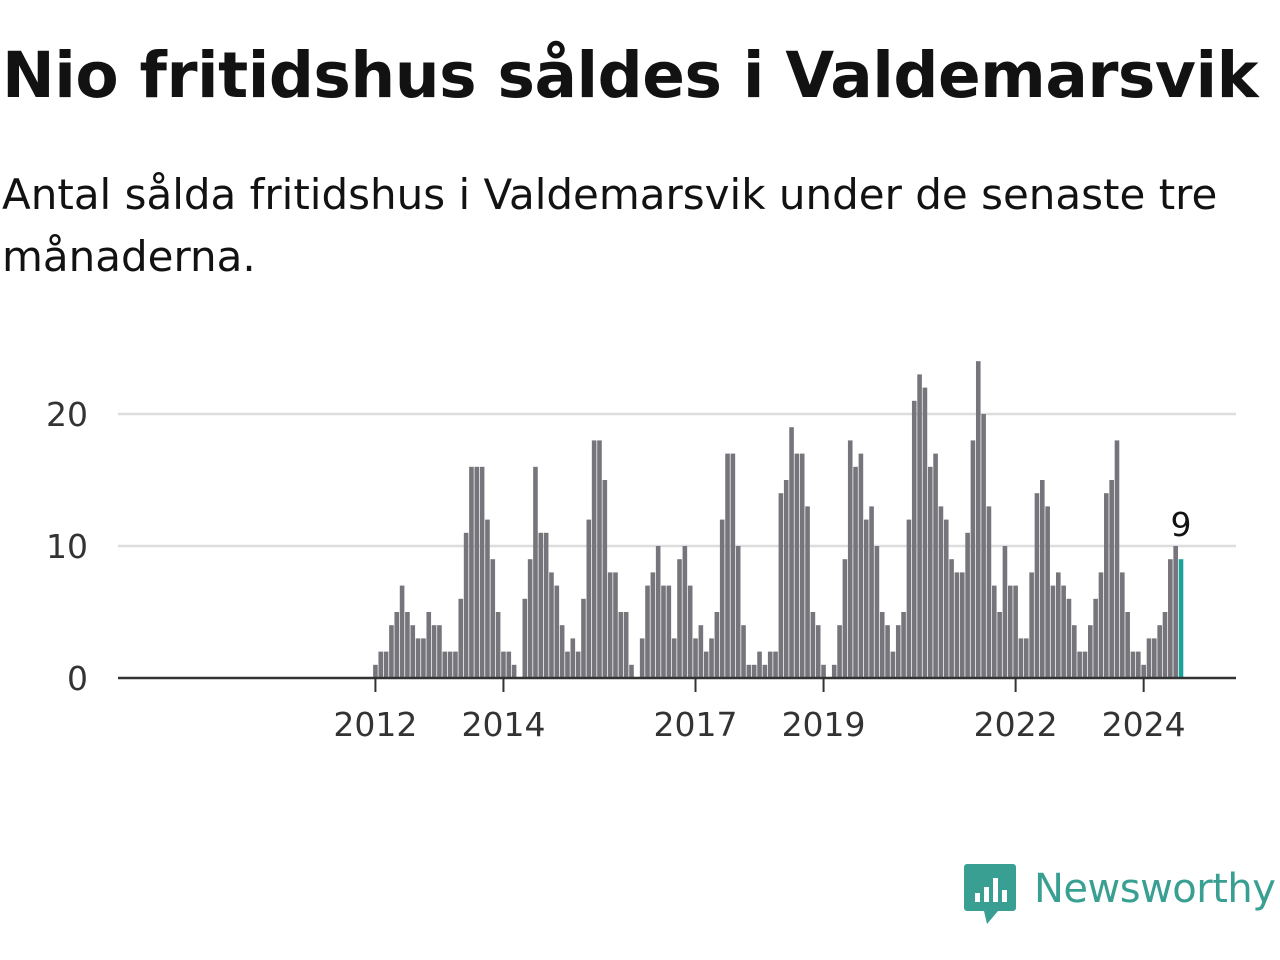 Image resolution: width=1280 pixels, height=960 pixels. What do you see at coordinates (1181, 618) in the screenshot?
I see `bar-highlight` at bounding box center [1181, 618].